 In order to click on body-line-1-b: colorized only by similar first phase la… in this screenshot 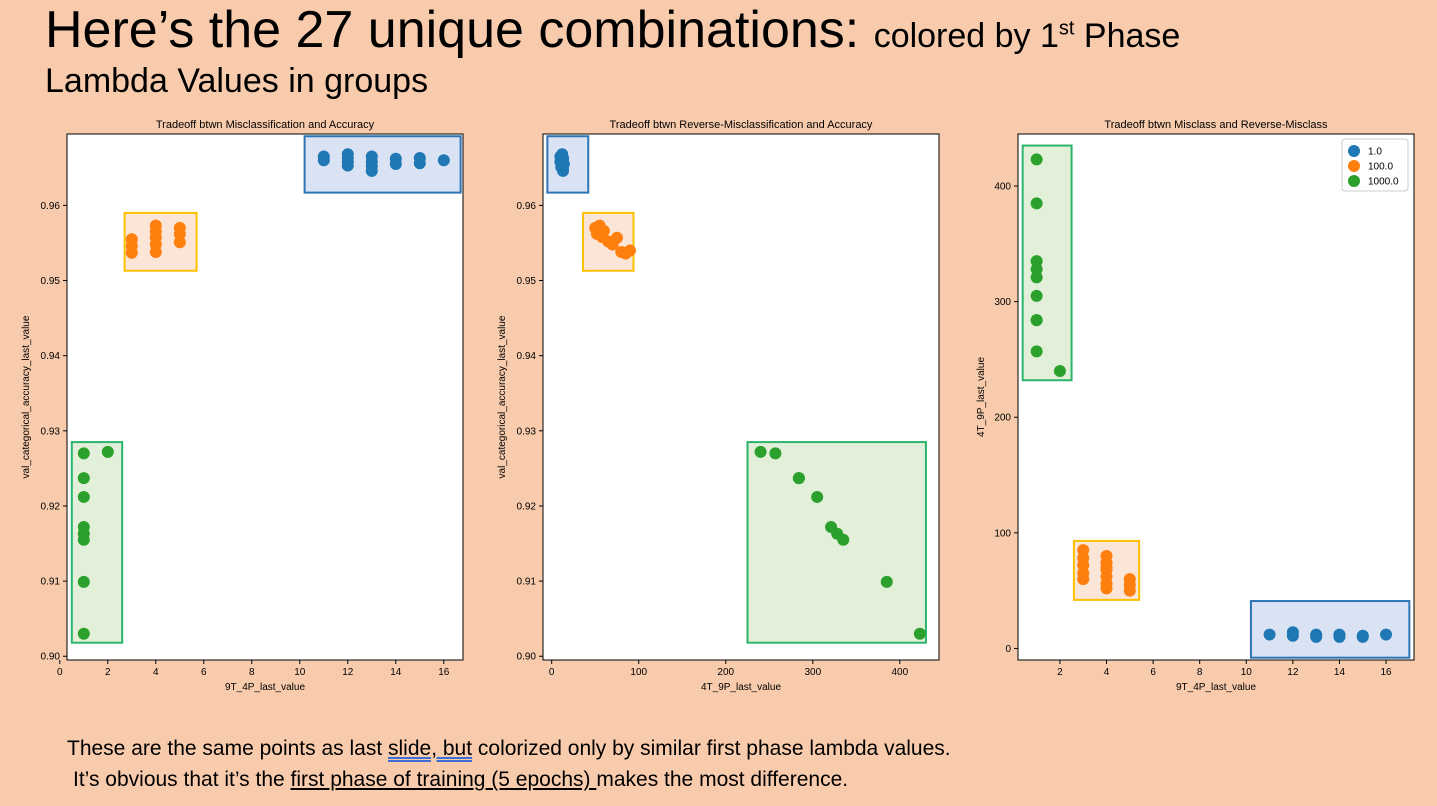, I will do `click(711, 748)`.